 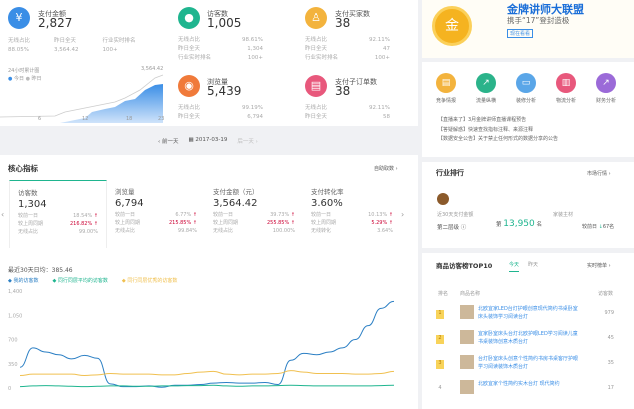 I want to click on date-picker: ▦ 2017-03-19, so click(x=207, y=141).